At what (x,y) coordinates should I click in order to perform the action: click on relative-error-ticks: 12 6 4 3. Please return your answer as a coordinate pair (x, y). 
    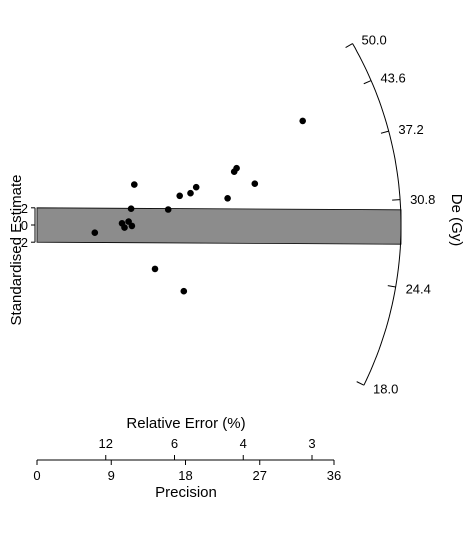
    Looking at the image, I should click on (207, 448).